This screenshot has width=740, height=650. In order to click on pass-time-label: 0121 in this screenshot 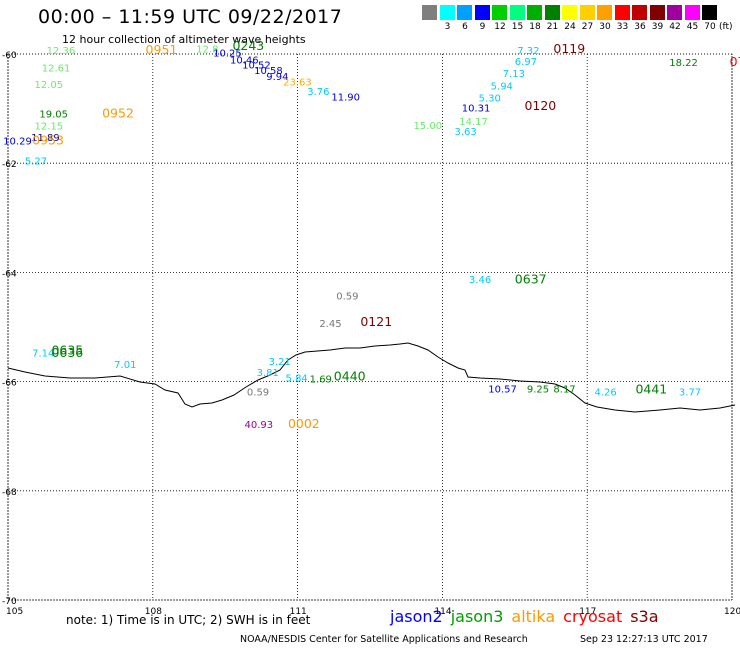, I will do `click(376, 321)`.